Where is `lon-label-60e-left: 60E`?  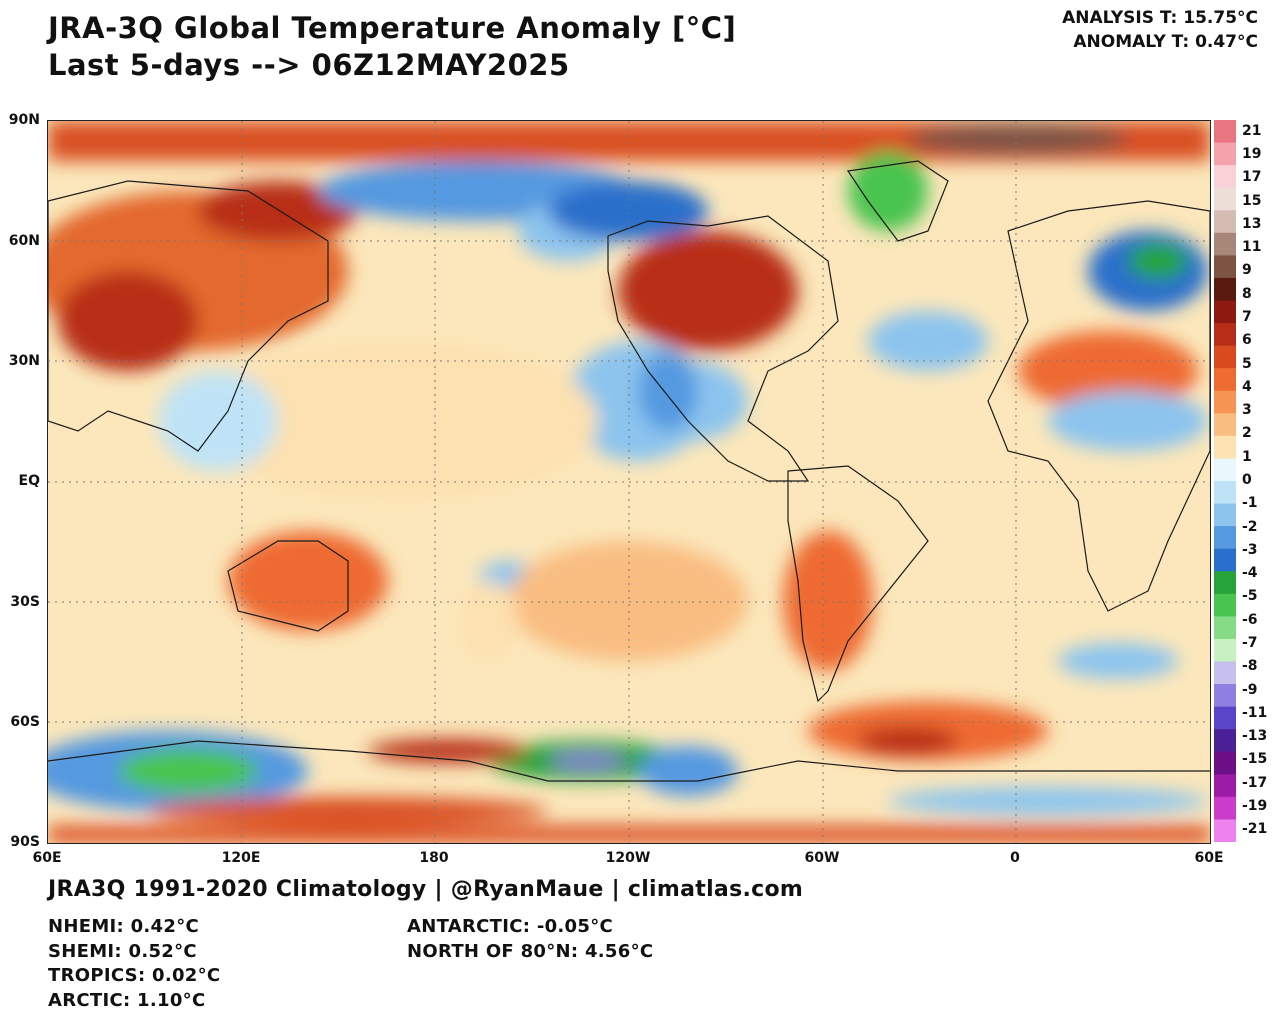
lon-label-60e-left: 60E is located at coordinates (47, 858).